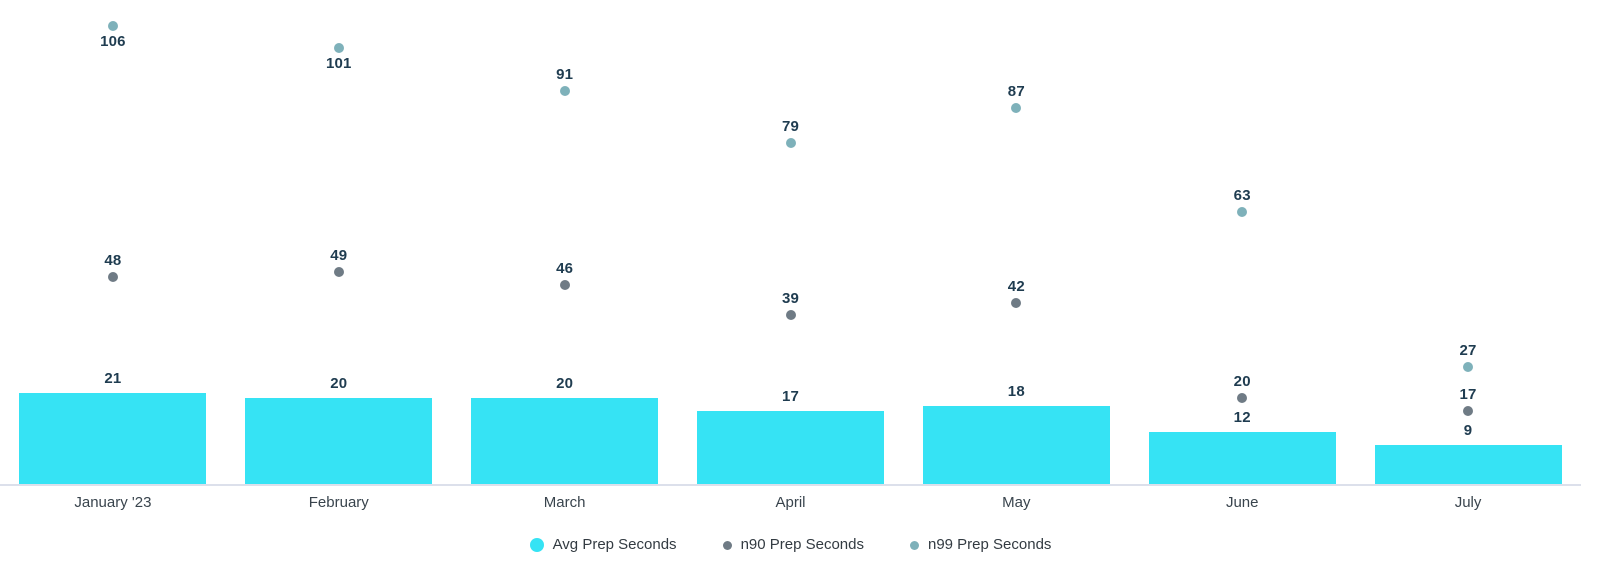 This screenshot has width=1600, height=581. I want to click on point-n90-prep-seconds-april, so click(790, 315).